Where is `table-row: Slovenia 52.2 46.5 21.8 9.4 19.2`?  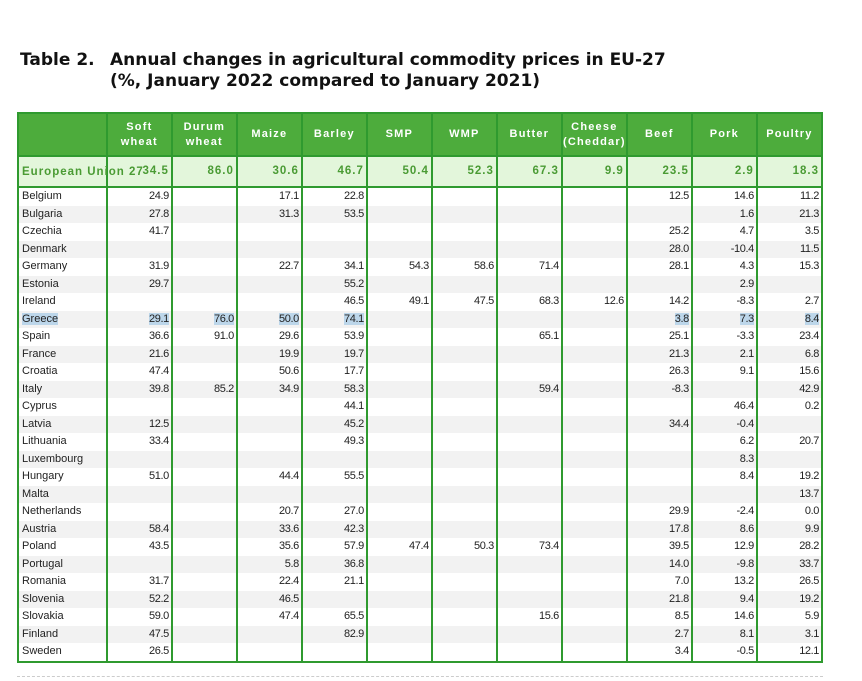
table-row: Slovenia 52.2 46.5 21.8 9.4 19.2 is located at coordinates (419, 599).